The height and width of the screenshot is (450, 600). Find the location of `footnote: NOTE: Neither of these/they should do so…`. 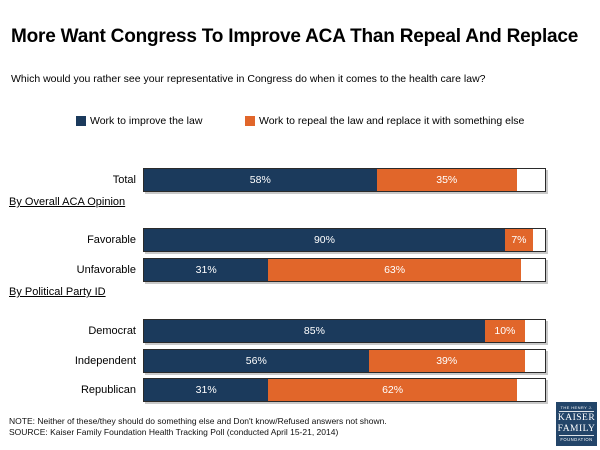

footnote: NOTE: Neither of these/they should do so… is located at coordinates (198, 421).